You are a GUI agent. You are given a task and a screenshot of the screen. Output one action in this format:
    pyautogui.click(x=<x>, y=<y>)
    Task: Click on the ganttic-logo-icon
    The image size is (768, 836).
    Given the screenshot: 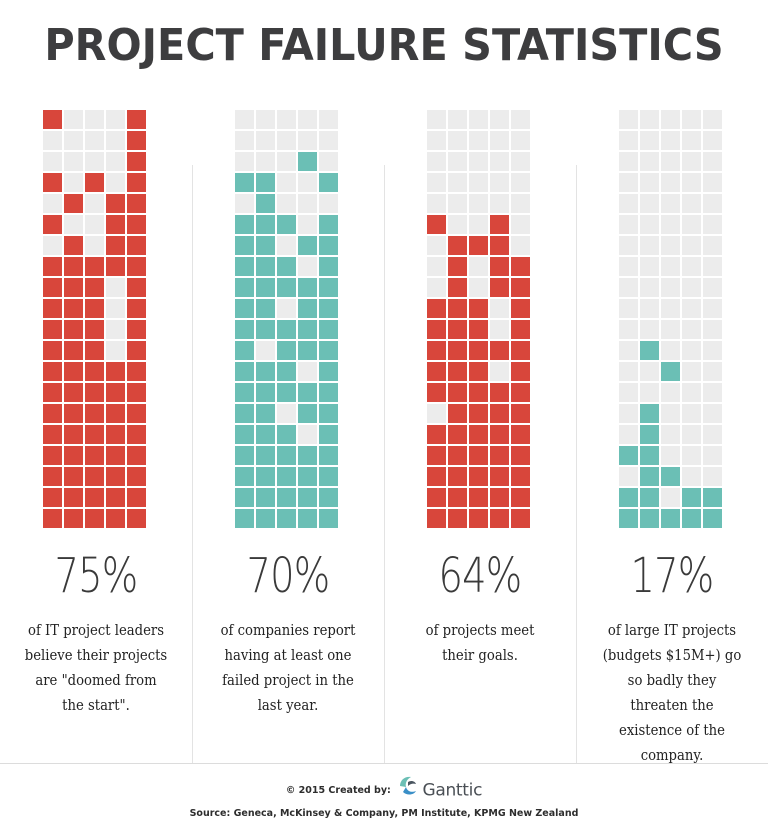 What is the action you would take?
    pyautogui.click(x=408, y=790)
    